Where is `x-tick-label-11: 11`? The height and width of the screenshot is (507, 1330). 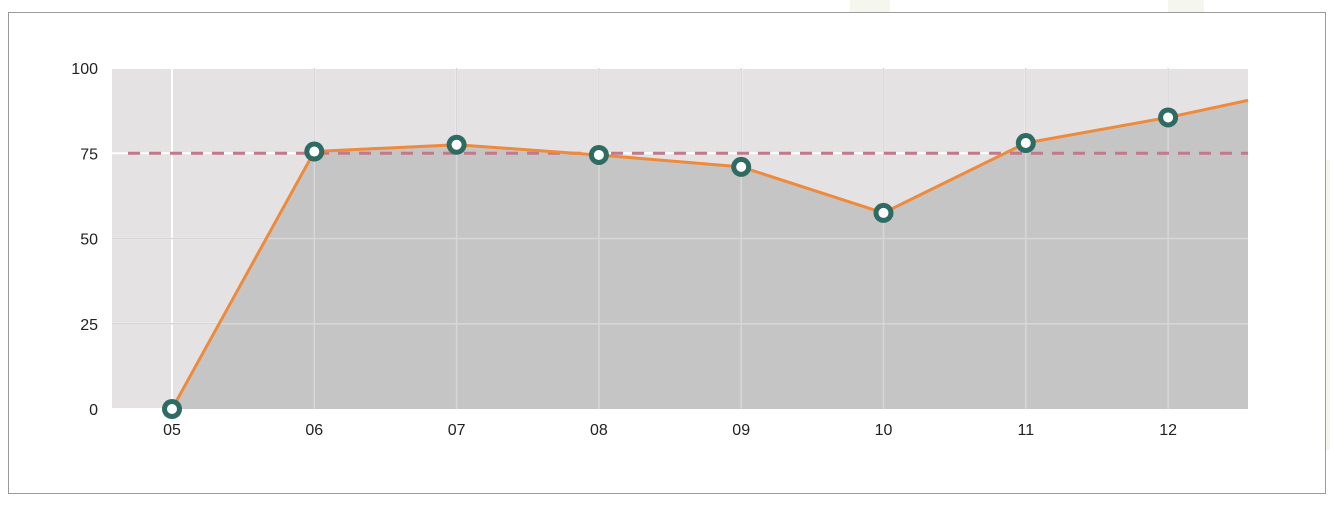 x-tick-label-11: 11 is located at coordinates (1025, 430).